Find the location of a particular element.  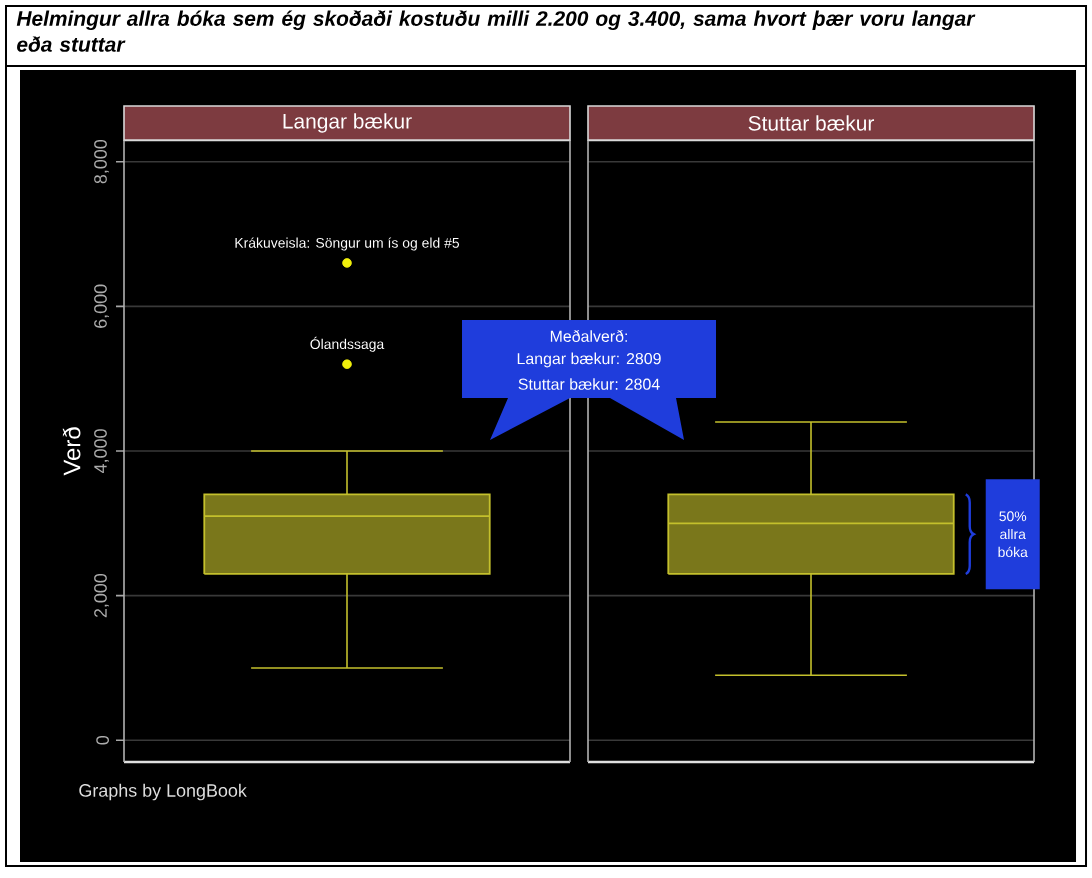

y-tick-label: 4,000 is located at coordinates (101, 451).